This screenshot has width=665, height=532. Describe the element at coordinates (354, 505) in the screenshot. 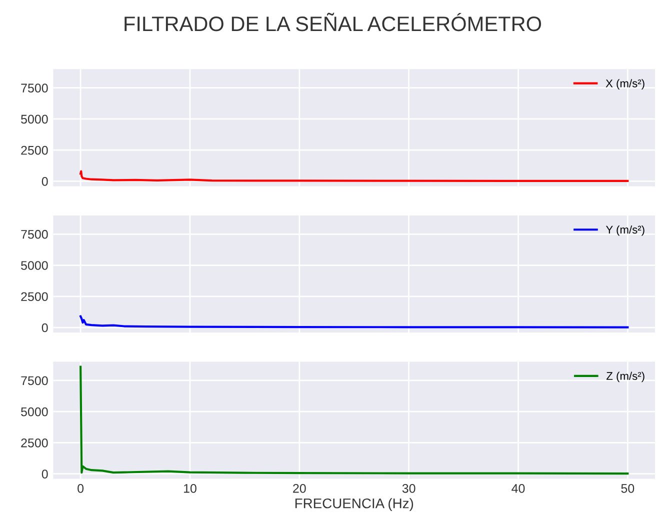

I see `x-axis-title: FRECUENCIA (Hz)` at that location.